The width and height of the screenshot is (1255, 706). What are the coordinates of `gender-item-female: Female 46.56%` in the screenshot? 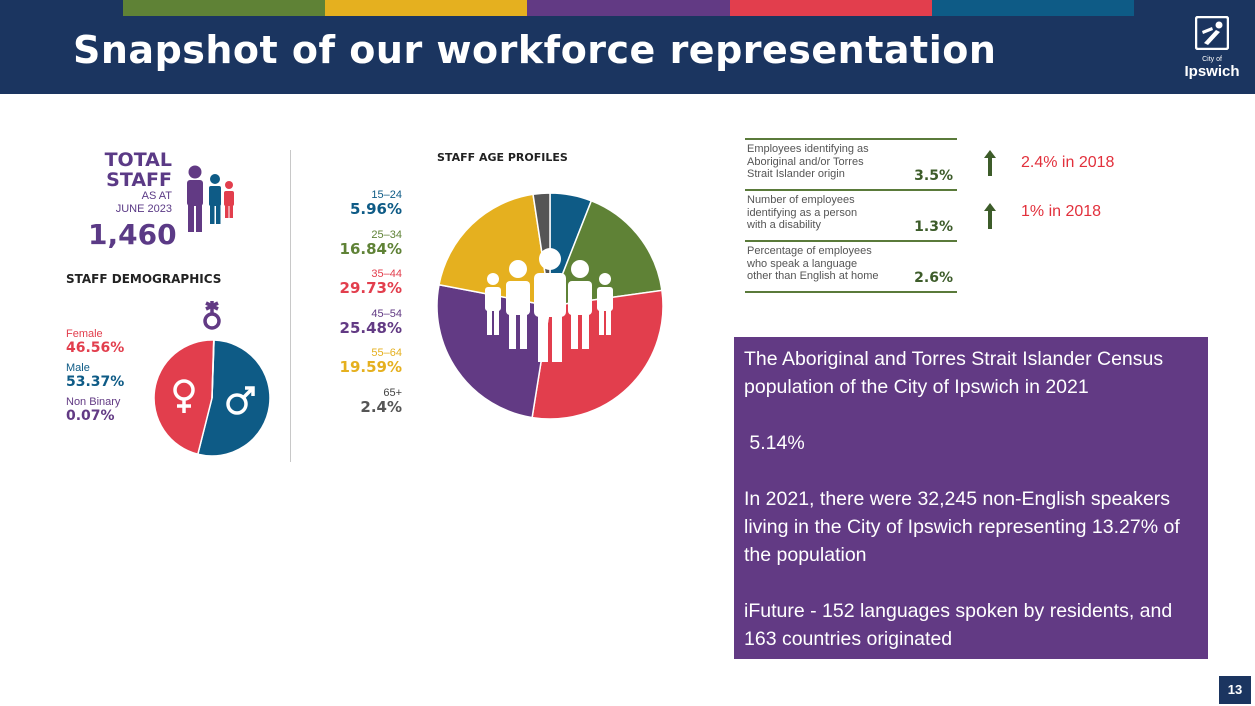 It's located at (111, 342).